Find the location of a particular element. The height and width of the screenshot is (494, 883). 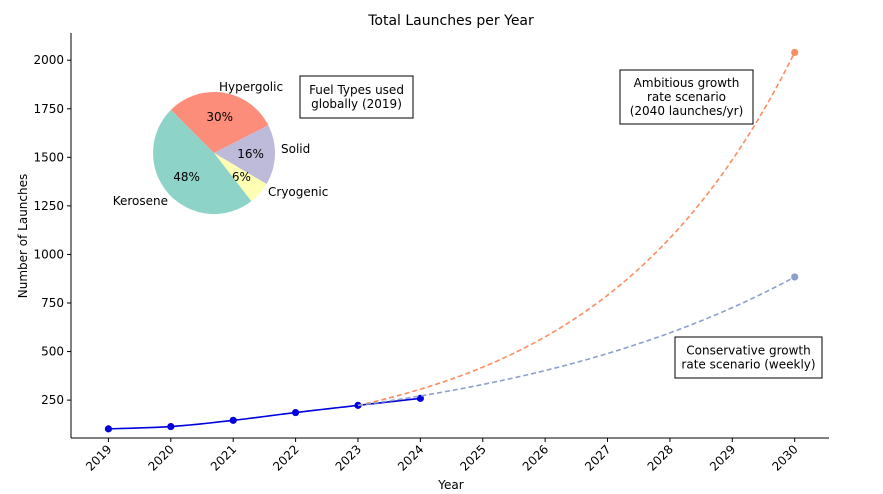

annotation-text: (2040 launches/yr) is located at coordinates (687, 111).